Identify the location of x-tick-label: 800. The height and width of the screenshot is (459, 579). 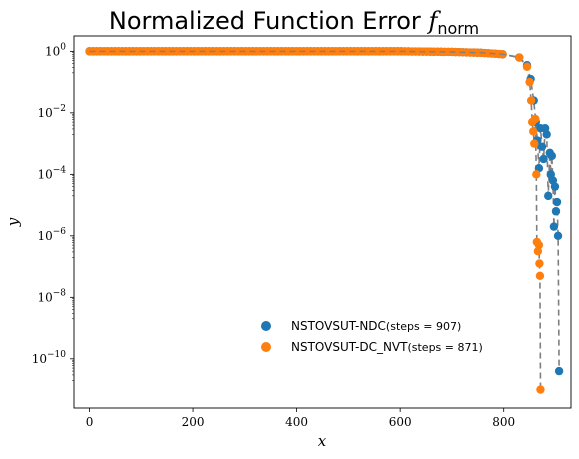
(503, 422).